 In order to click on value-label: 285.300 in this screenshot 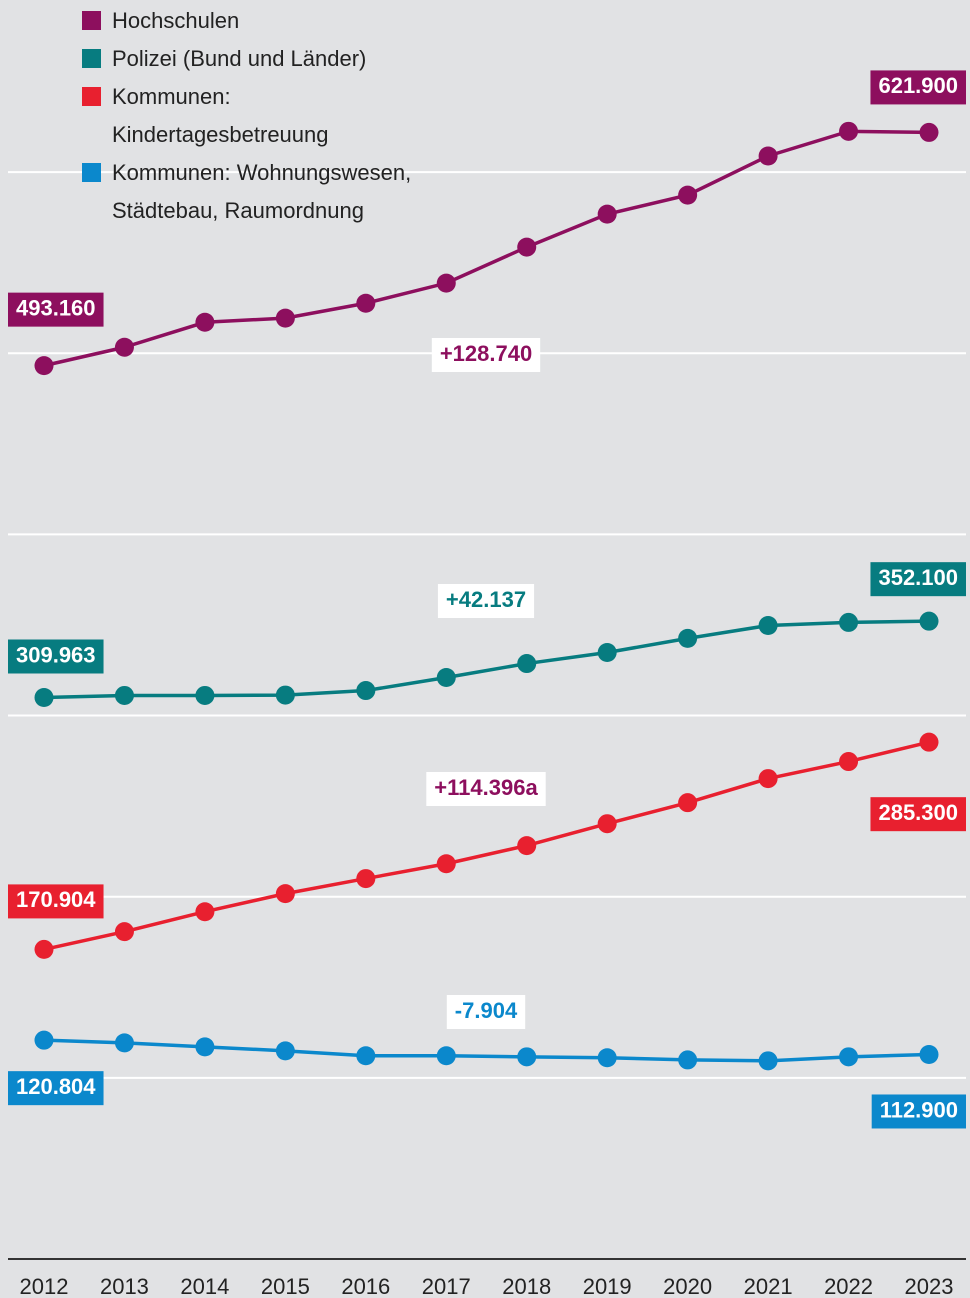, I will do `click(918, 814)`.